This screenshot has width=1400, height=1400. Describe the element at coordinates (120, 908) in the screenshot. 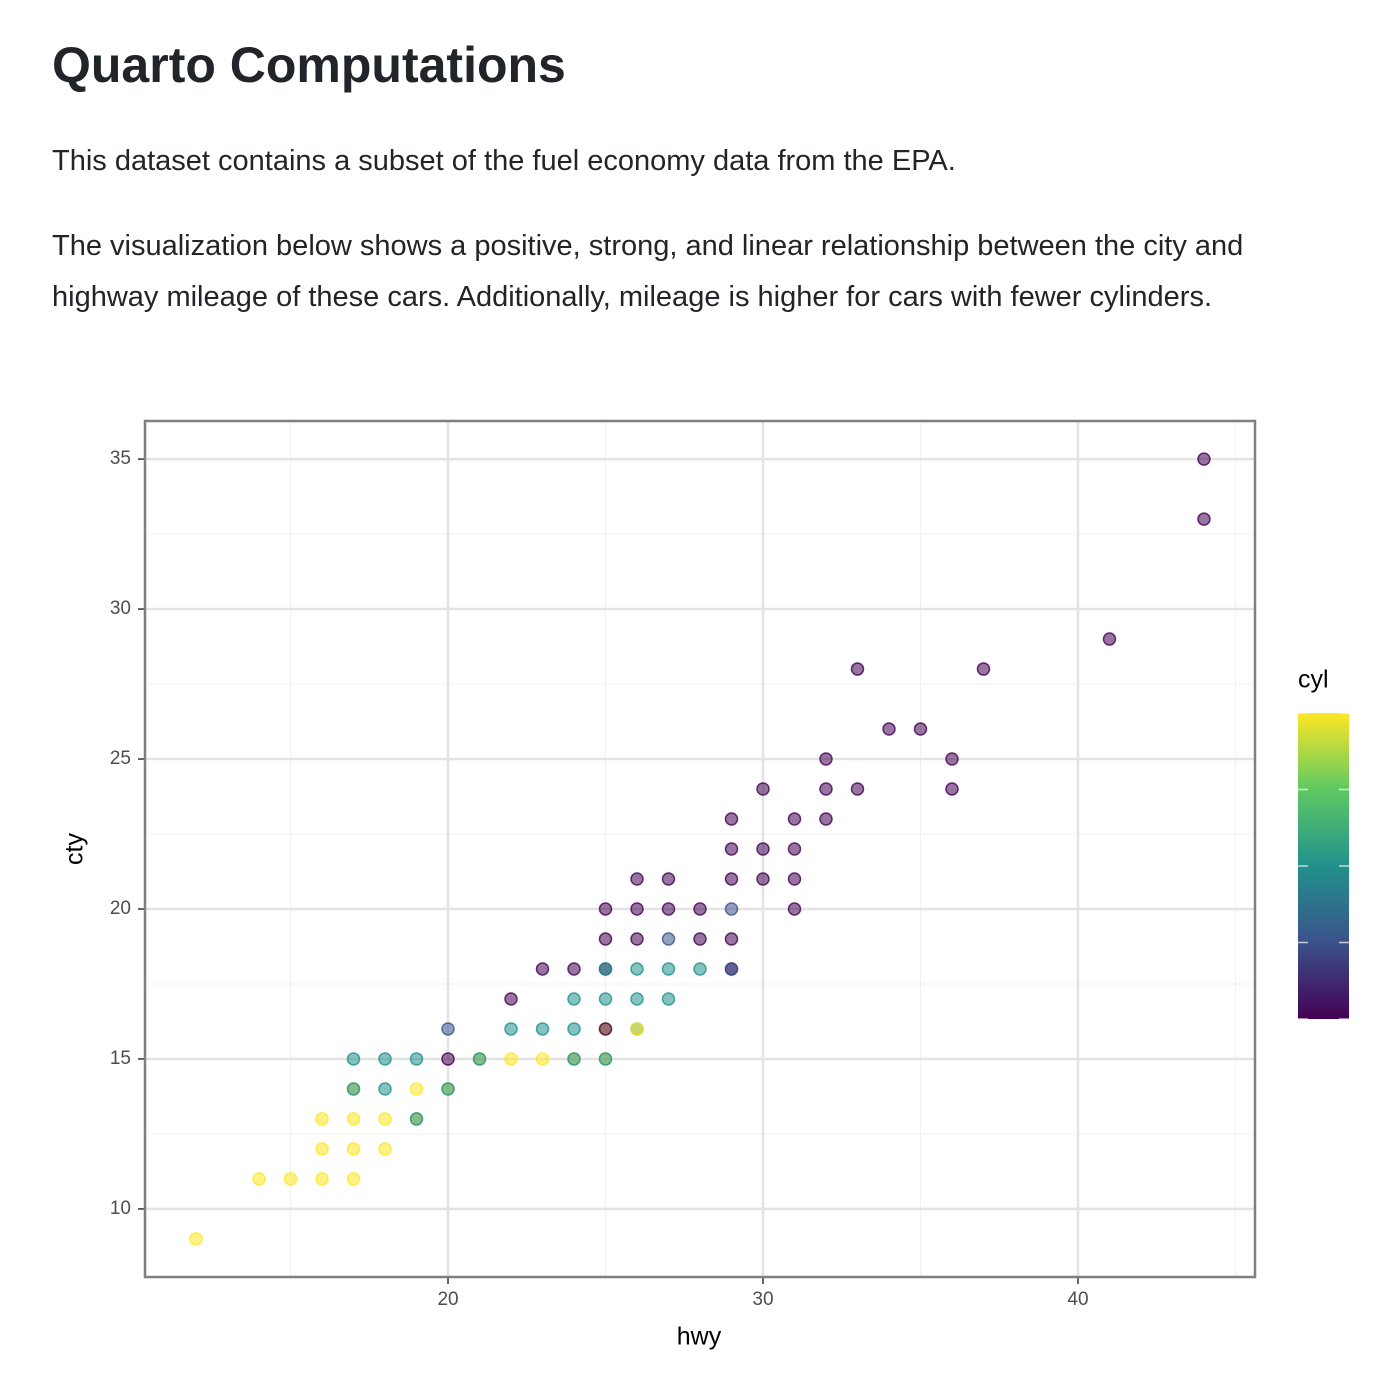

I see `y-tick-label: 20` at that location.